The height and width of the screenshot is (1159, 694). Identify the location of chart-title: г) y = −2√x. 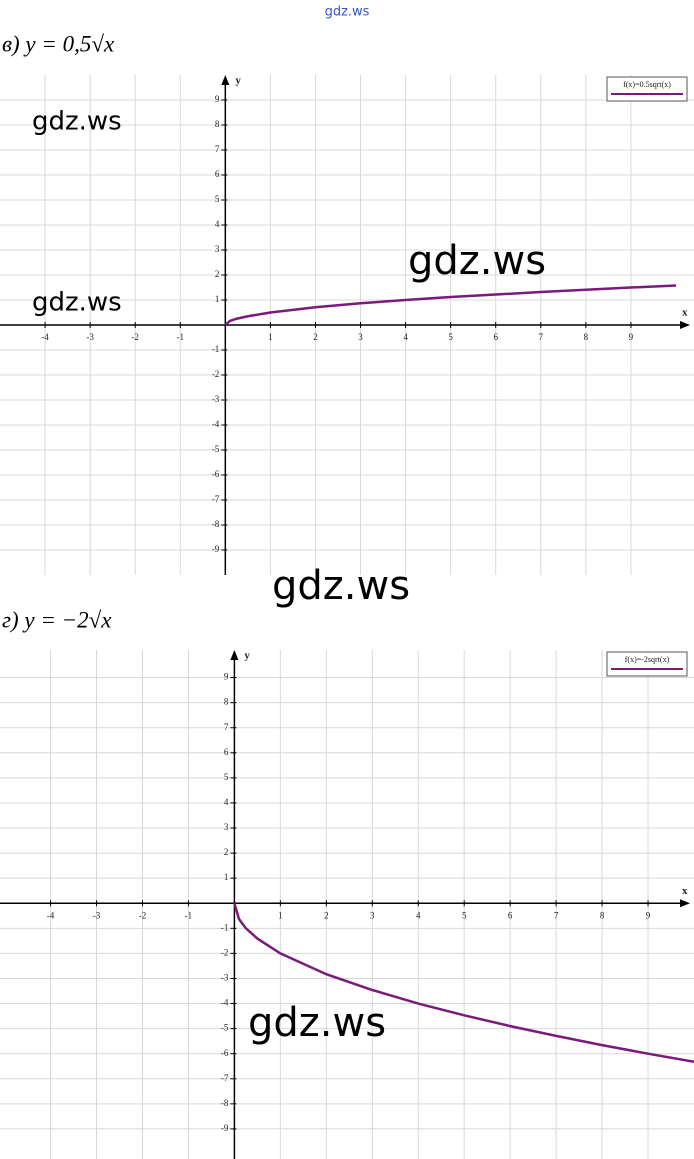
(57, 619).